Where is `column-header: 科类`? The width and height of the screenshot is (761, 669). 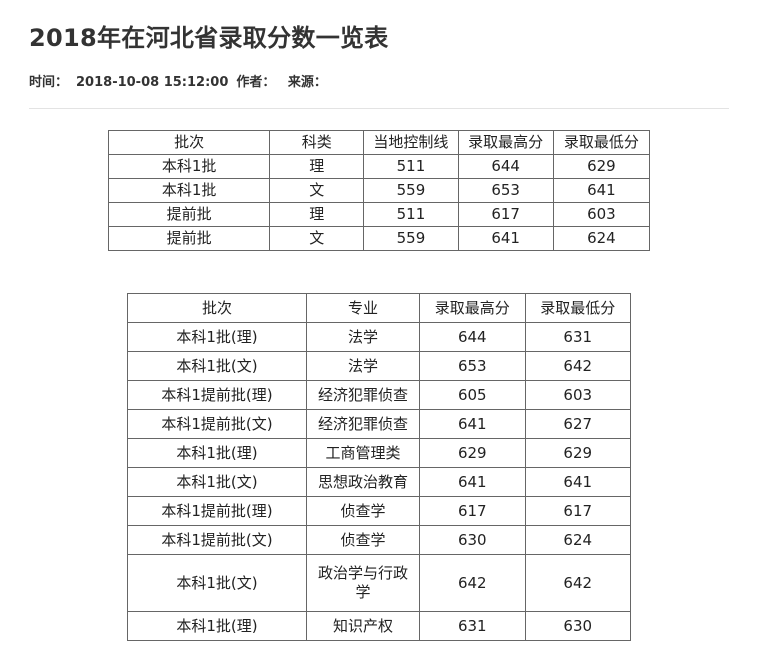
column-header: 科类 is located at coordinates (317, 142).